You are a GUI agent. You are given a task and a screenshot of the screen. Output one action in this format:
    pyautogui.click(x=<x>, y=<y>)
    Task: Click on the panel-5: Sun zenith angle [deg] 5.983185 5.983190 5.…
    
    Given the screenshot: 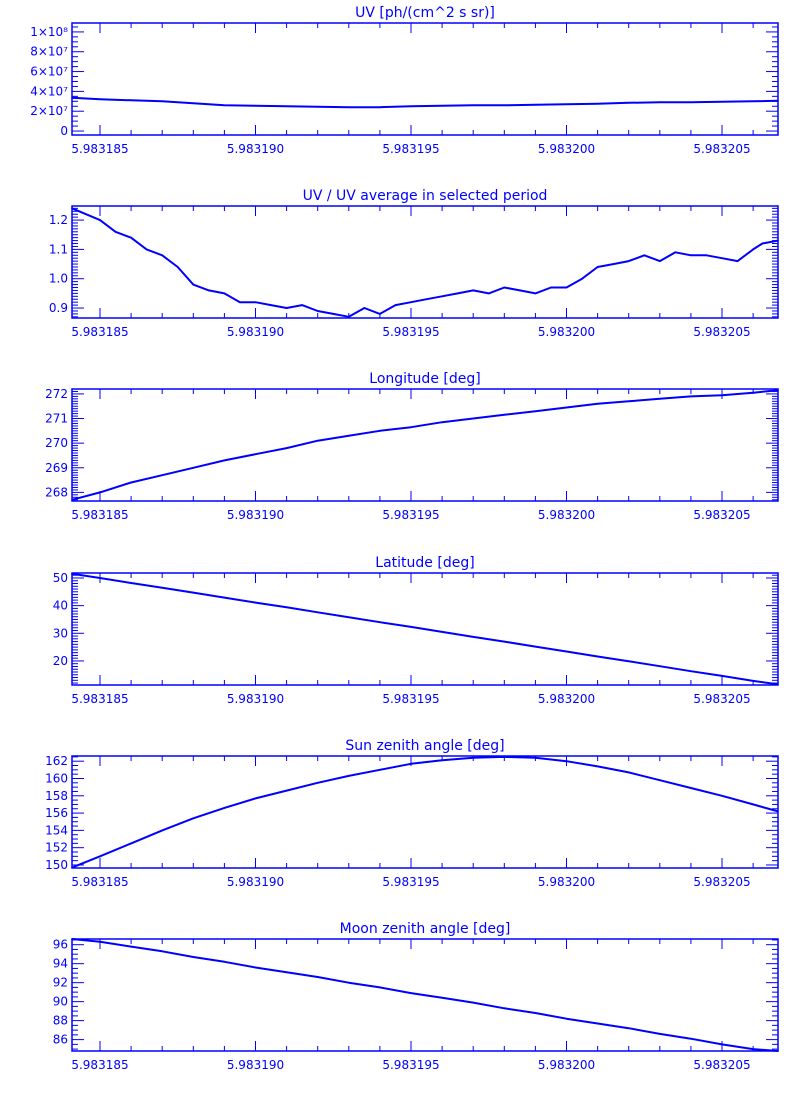 What is the action you would take?
    pyautogui.click(x=412, y=813)
    